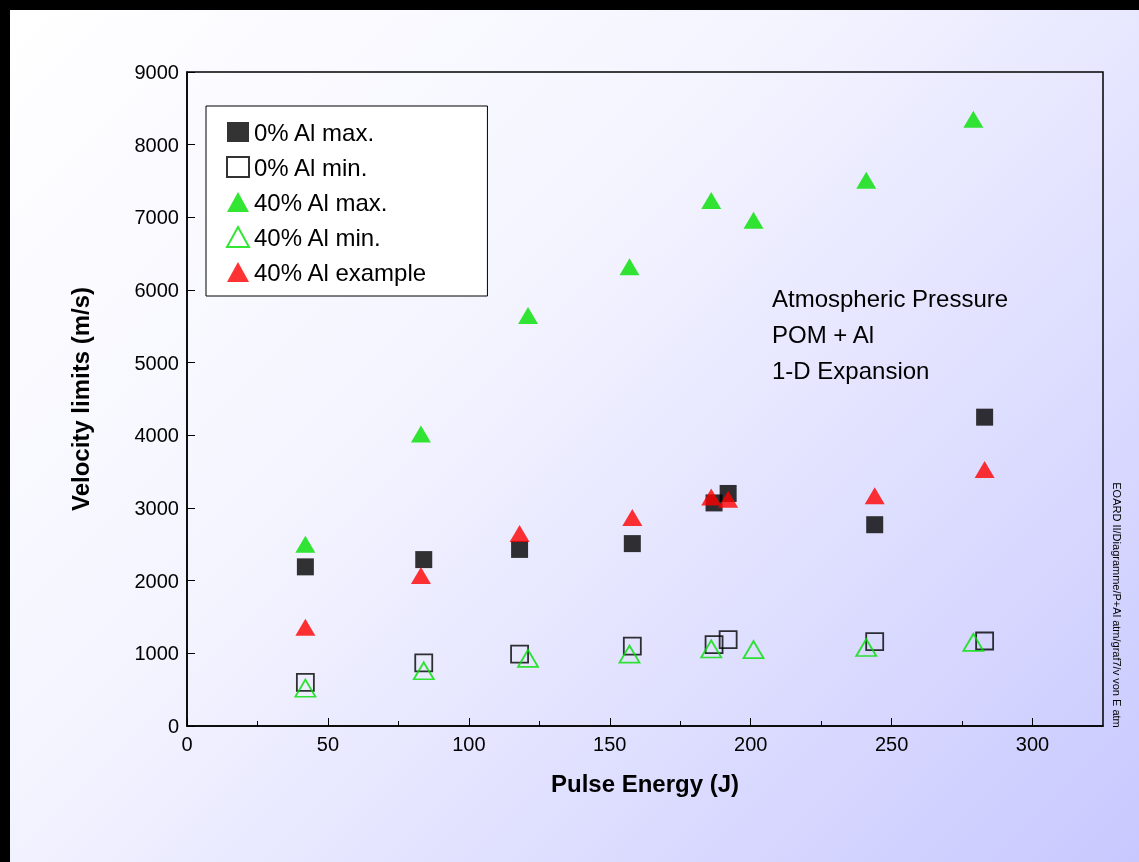 The width and height of the screenshot is (1139, 862). What do you see at coordinates (156, 72) in the screenshot?
I see `y-tick-label: 9000` at bounding box center [156, 72].